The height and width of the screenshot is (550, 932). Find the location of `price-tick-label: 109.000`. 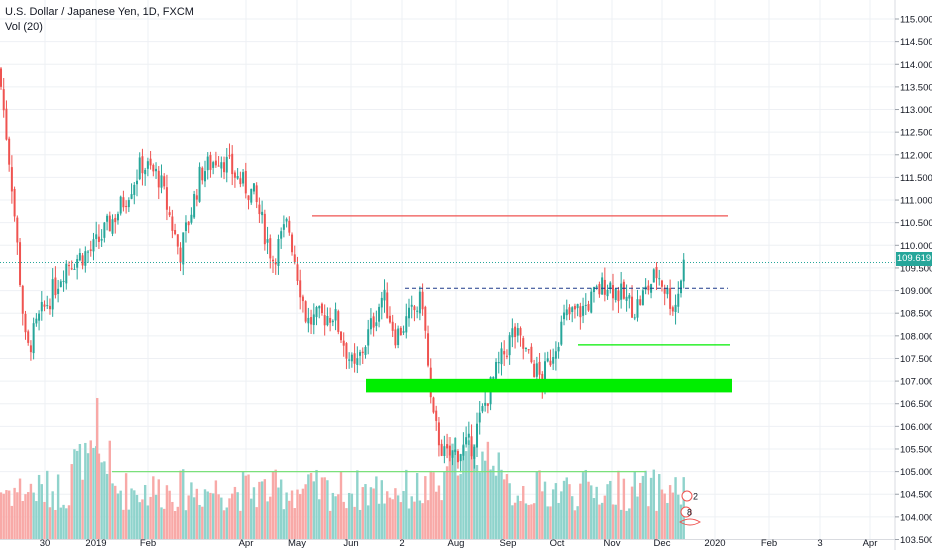

price-tick-label: 109.000 is located at coordinates (916, 291).